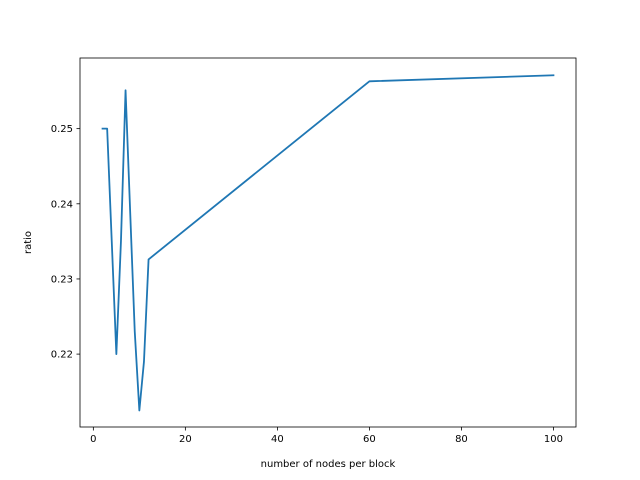  Describe the element at coordinates (62, 279) in the screenshot. I see `y-tick-label: 0.23` at that location.